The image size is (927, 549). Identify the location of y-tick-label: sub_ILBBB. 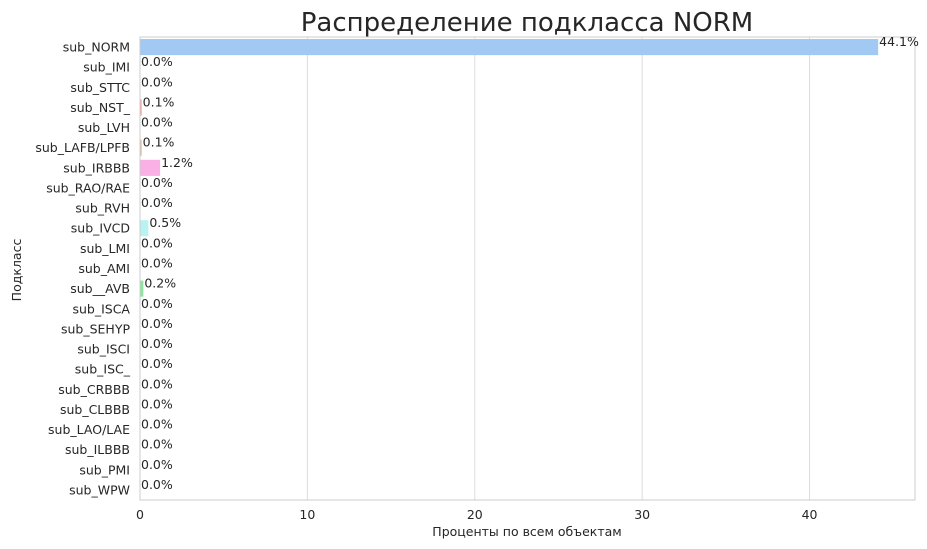
(97, 449).